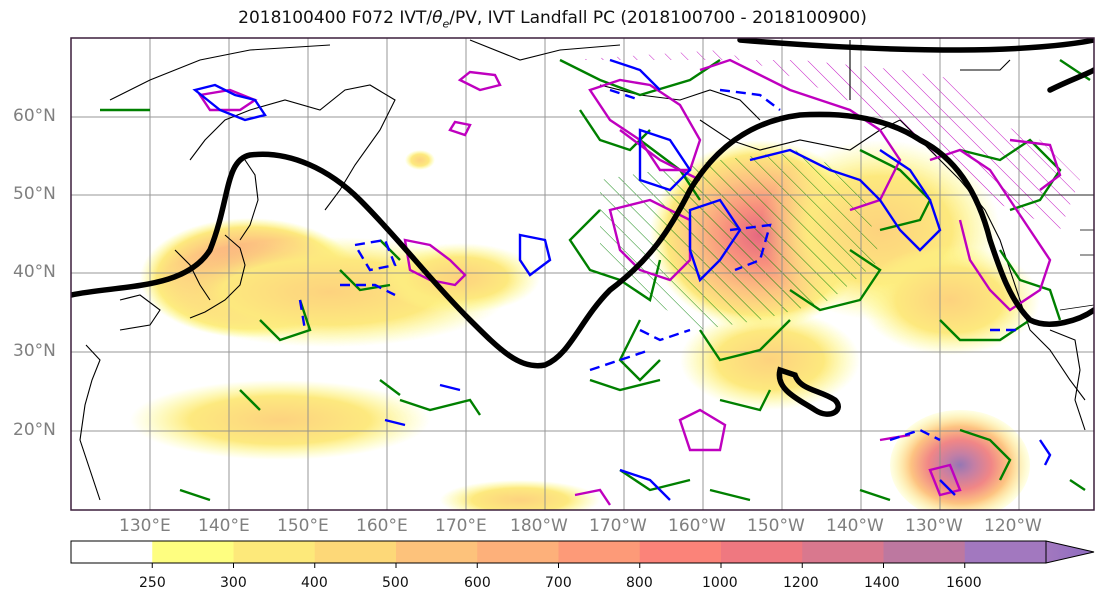 Image resolution: width=1105 pixels, height=603 pixels. I want to click on lon-label-130e: 130°E, so click(145, 526).